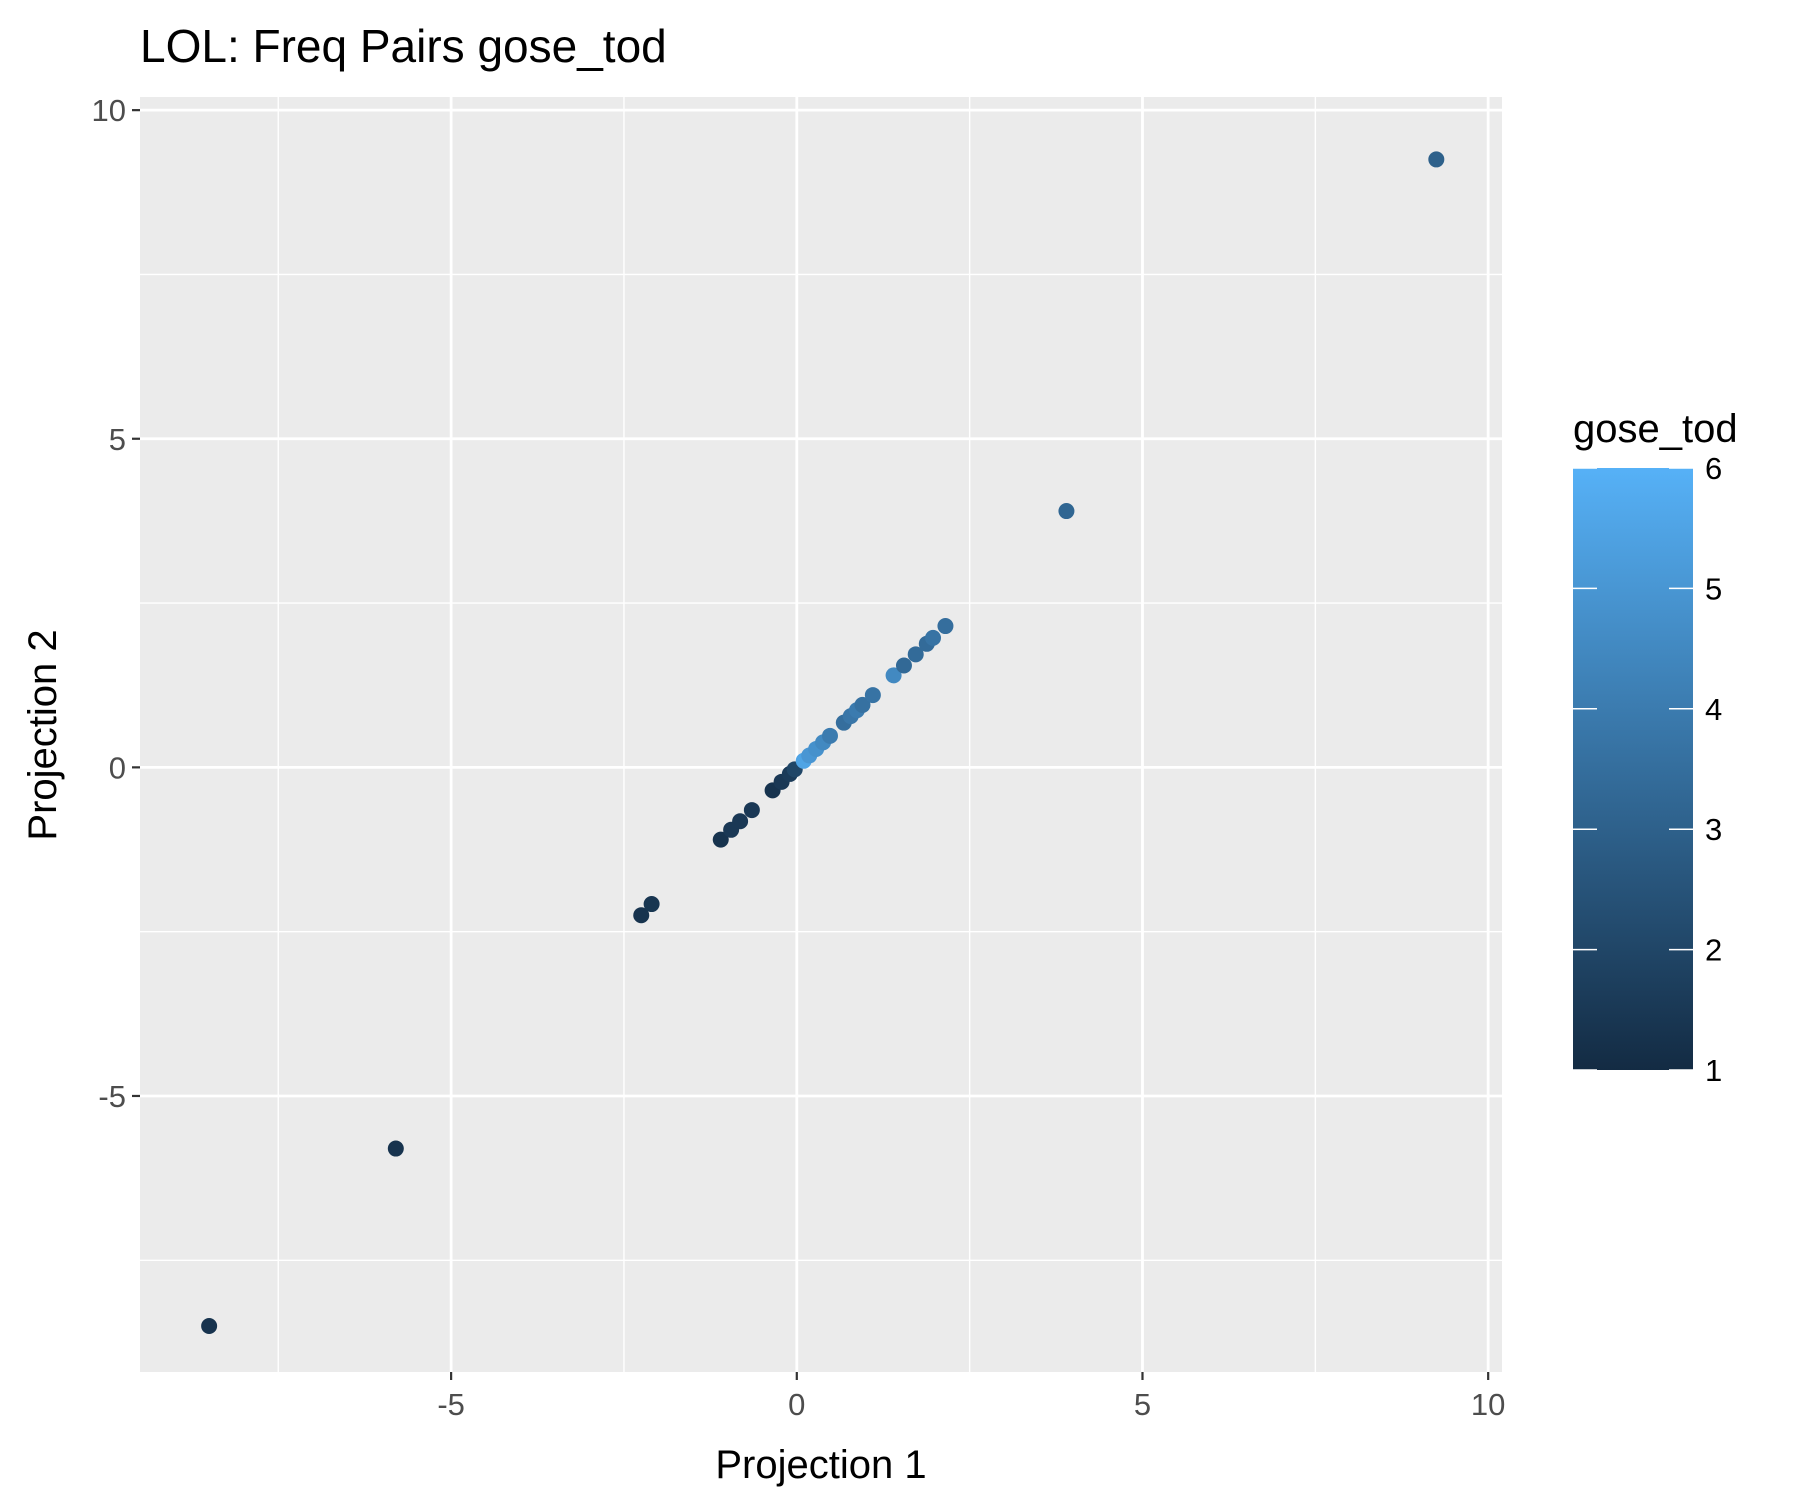  Describe the element at coordinates (1142, 1404) in the screenshot. I see `x-tick-label: 5` at that location.